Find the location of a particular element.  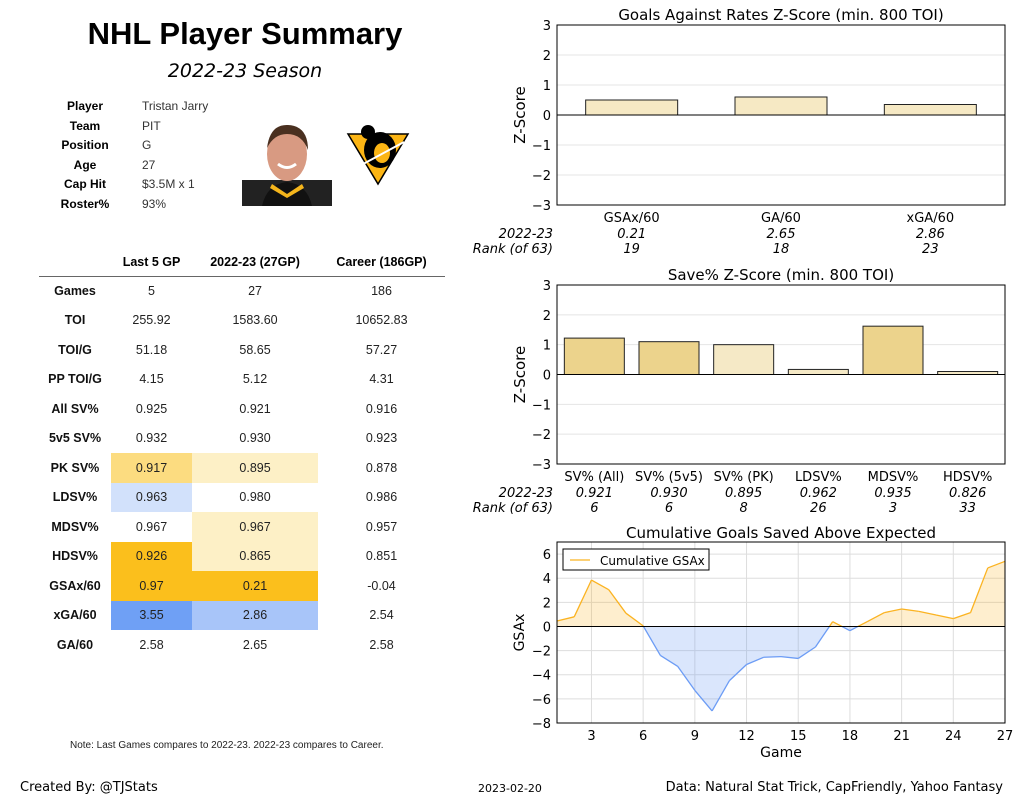

bar-svpk is located at coordinates (744, 359).